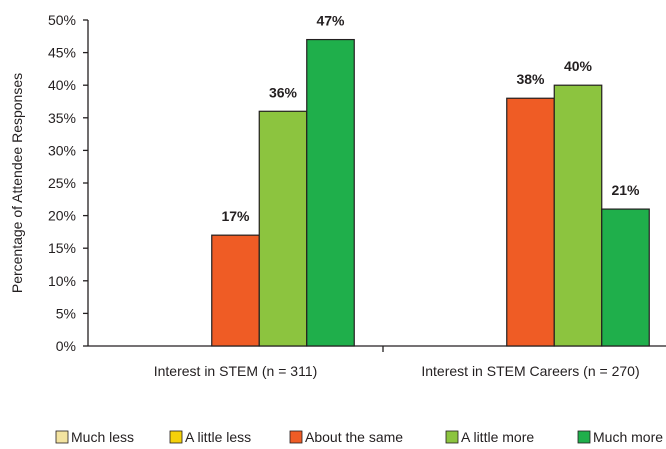 The height and width of the screenshot is (449, 666). Describe the element at coordinates (62, 118) in the screenshot. I see `y-tick-label: 35%` at that location.